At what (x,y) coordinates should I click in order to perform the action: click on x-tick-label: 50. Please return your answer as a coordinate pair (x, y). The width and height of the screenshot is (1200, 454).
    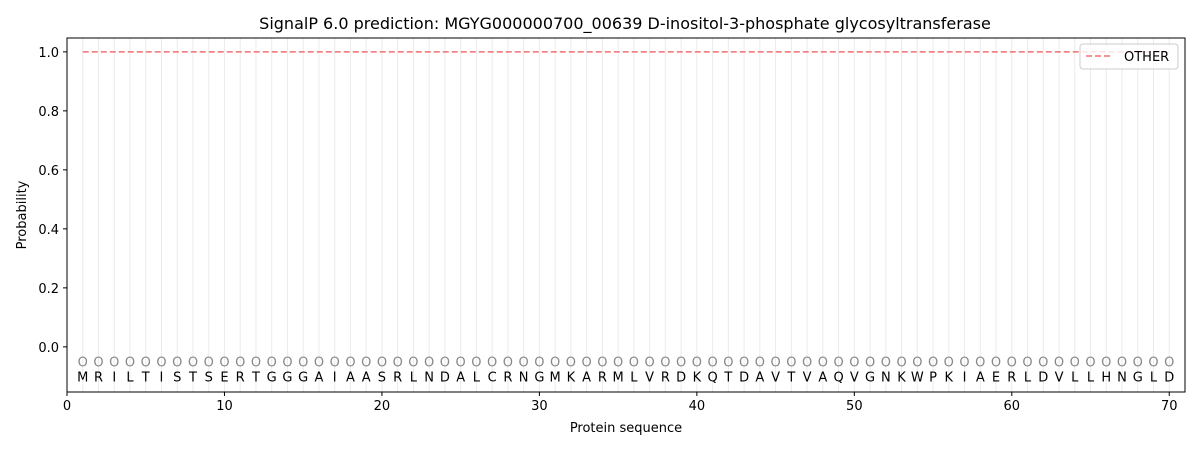
    Looking at the image, I should click on (854, 406).